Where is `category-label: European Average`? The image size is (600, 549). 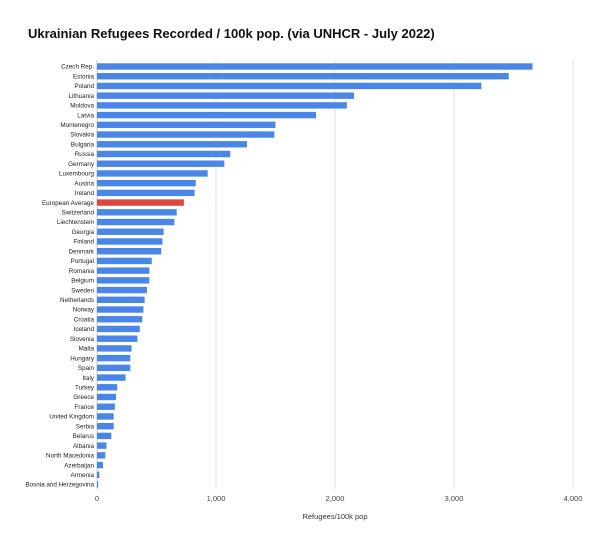 category-label: European Average is located at coordinates (68, 203).